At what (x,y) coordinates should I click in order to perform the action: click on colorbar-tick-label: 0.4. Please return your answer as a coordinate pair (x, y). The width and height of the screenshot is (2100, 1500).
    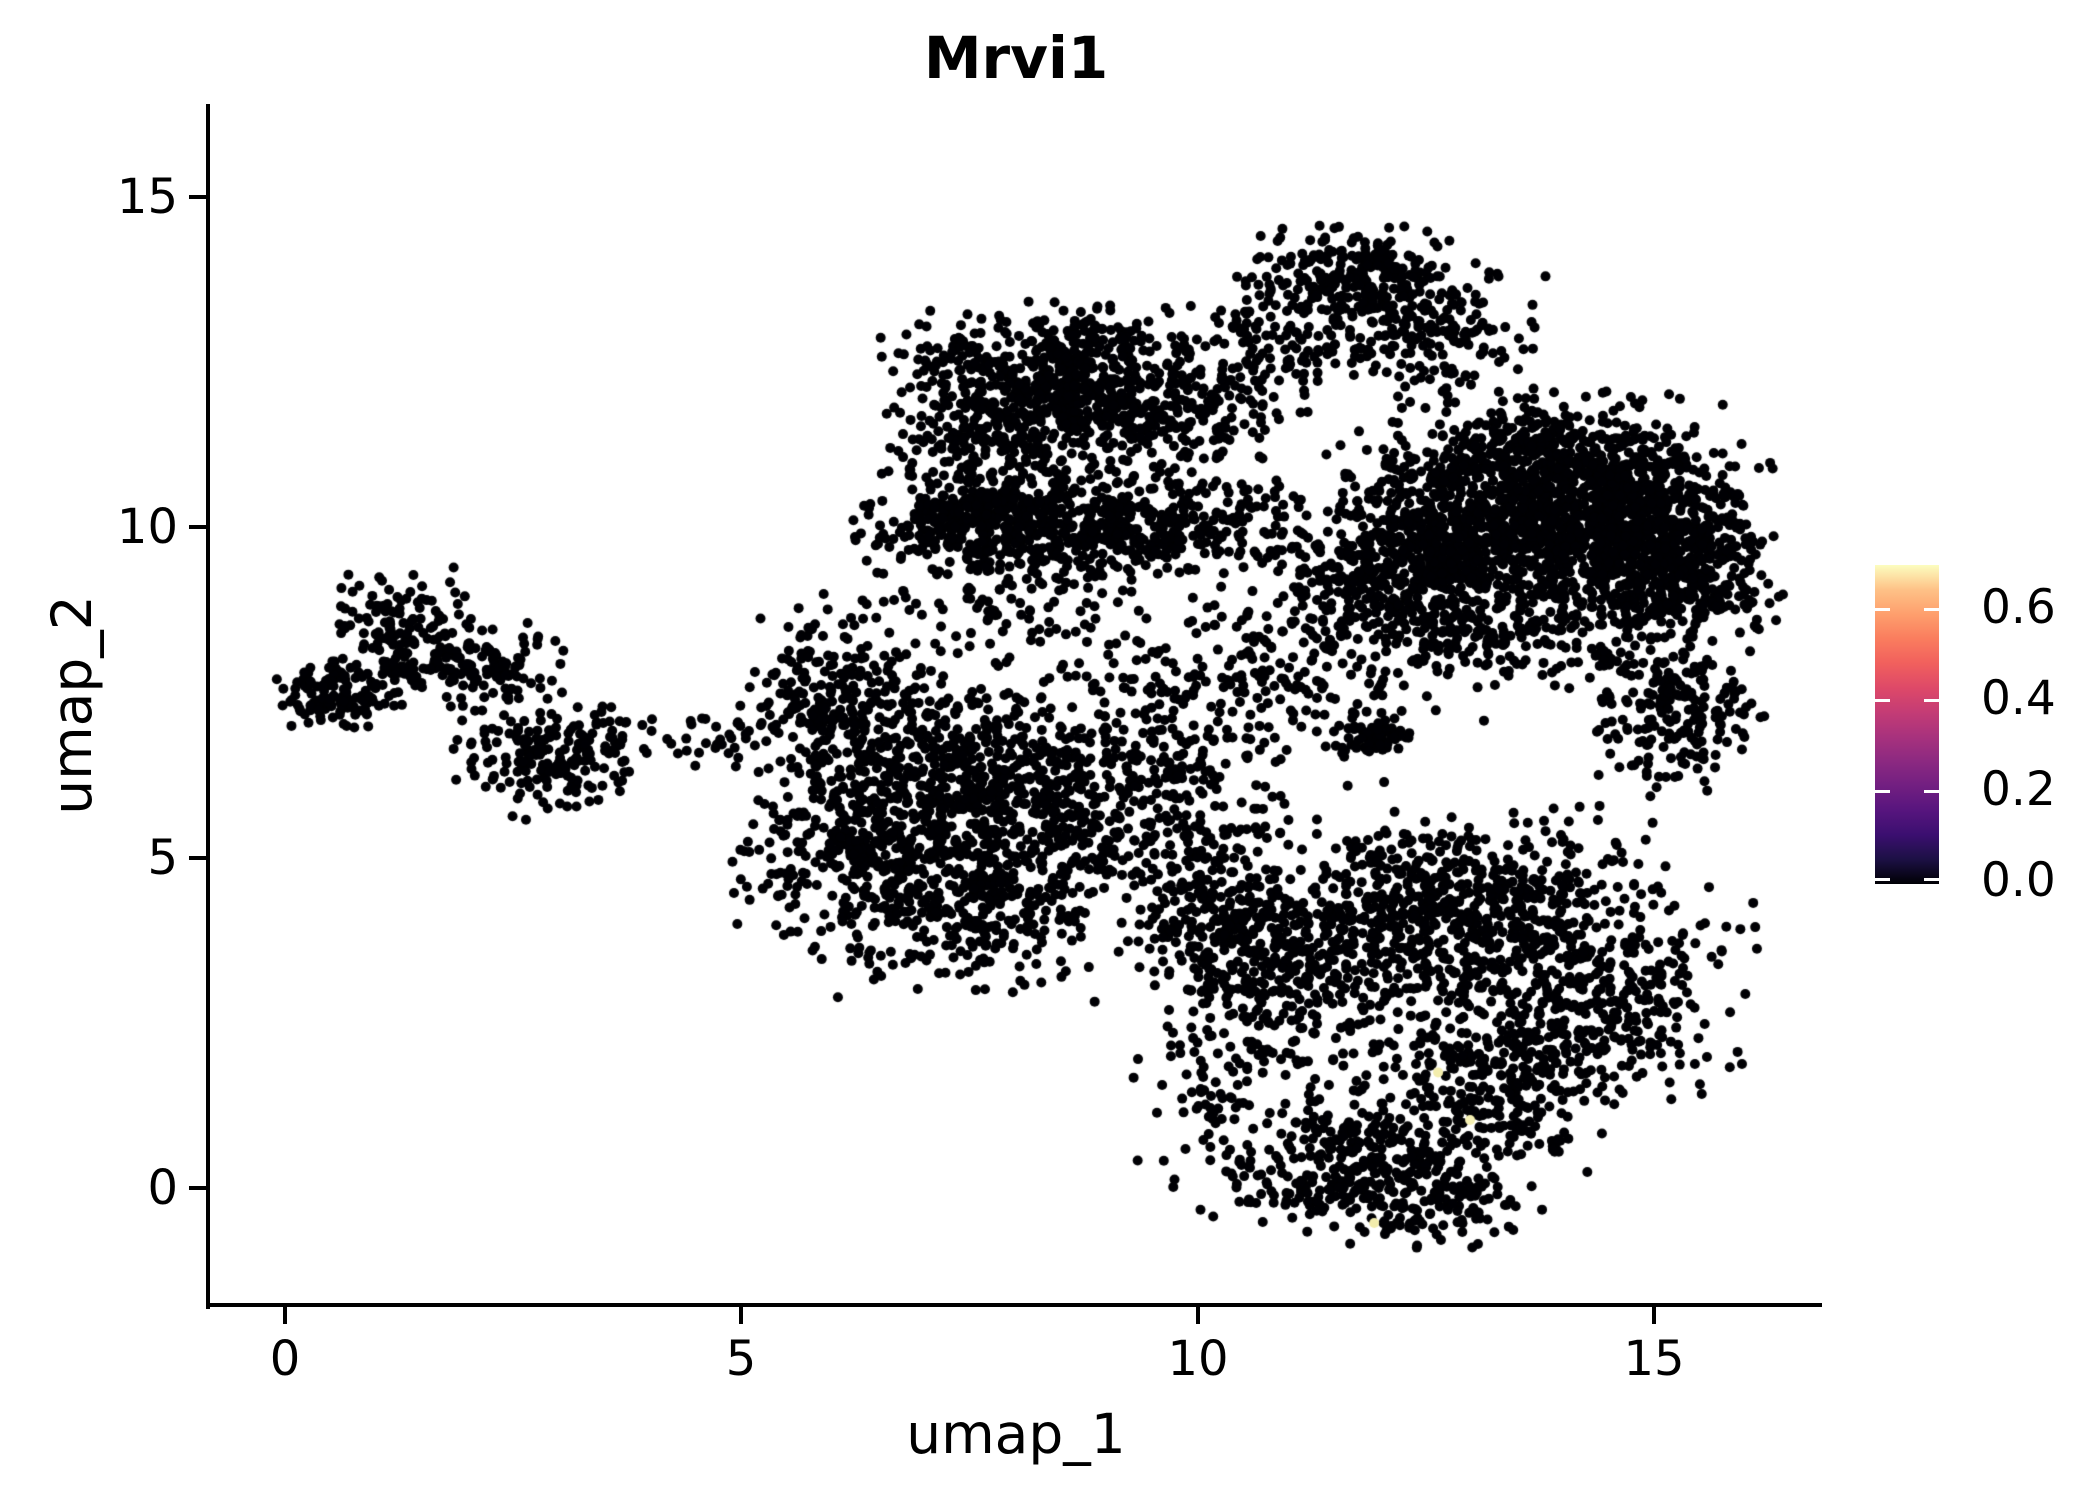
    Looking at the image, I should click on (2018, 698).